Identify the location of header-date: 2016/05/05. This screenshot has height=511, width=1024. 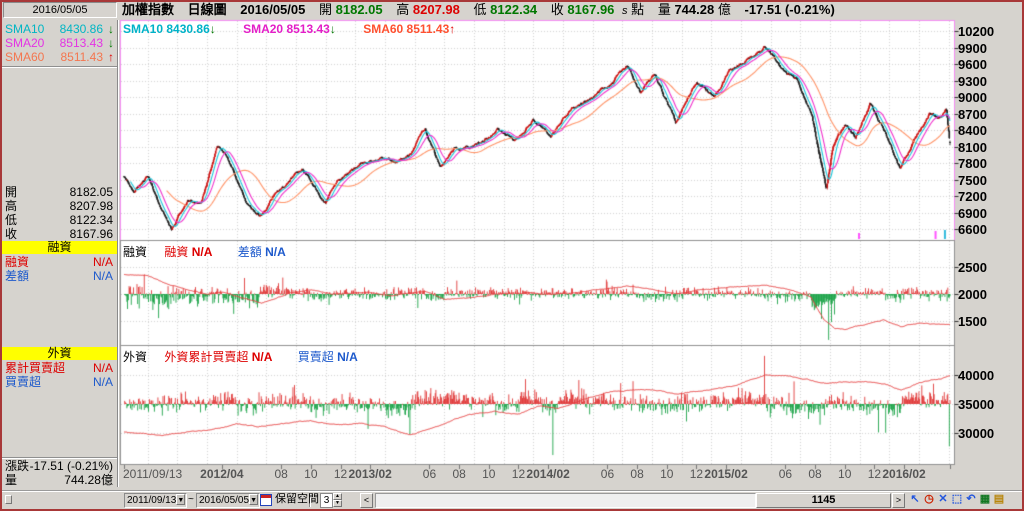
(273, 9).